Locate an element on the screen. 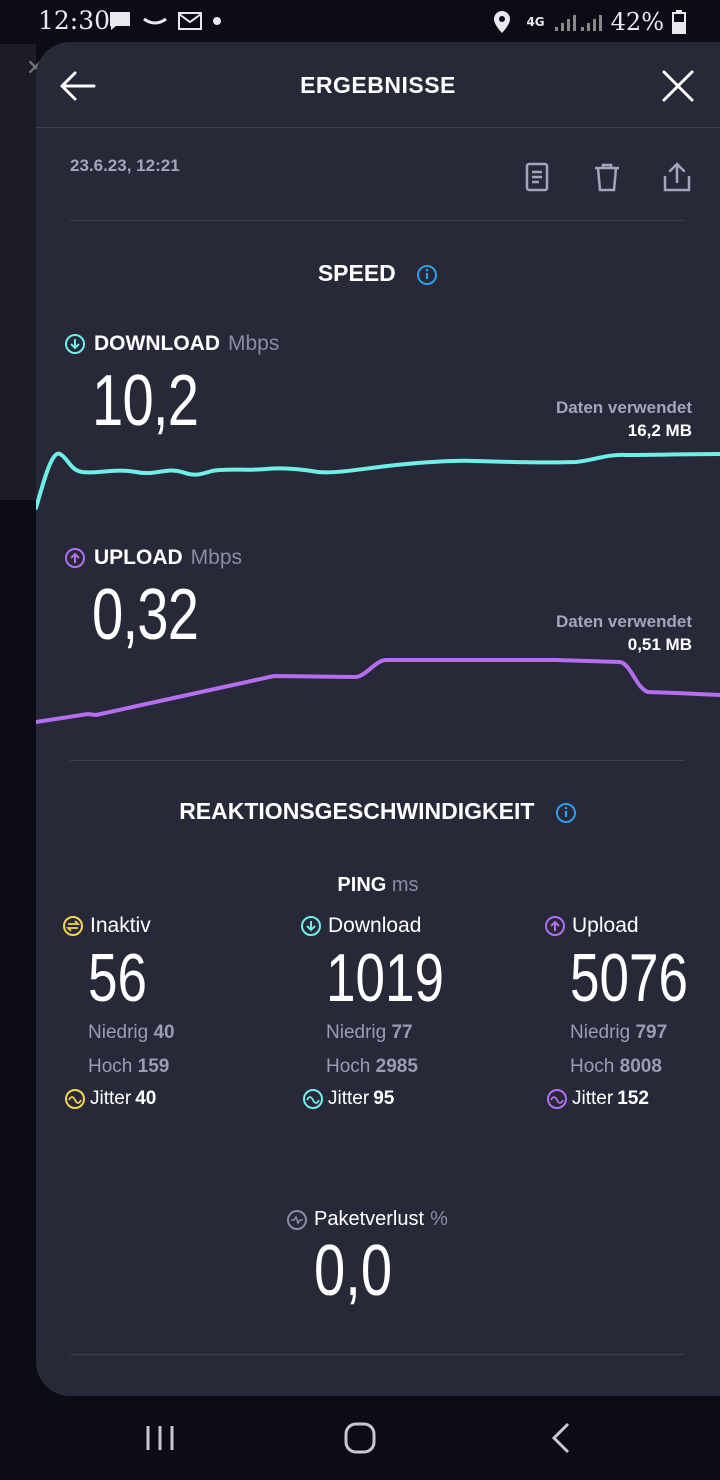  jitter-value: 152 is located at coordinates (633, 1098).